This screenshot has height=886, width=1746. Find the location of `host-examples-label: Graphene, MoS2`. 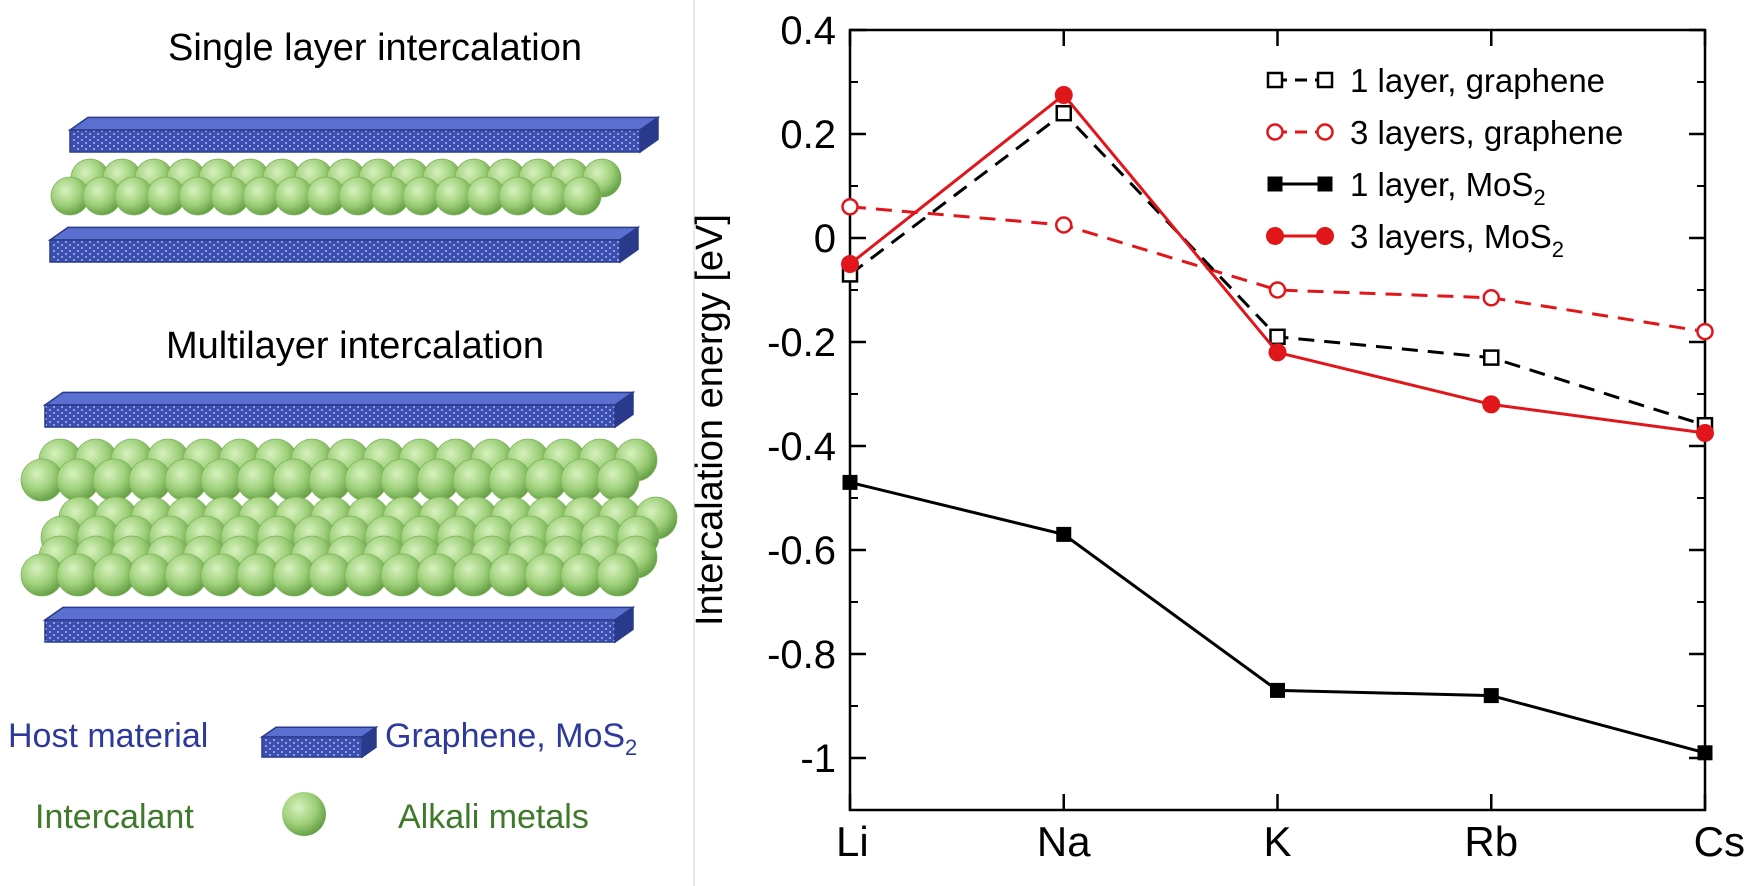

host-examples-label: Graphene, MoS2 is located at coordinates (511, 738).